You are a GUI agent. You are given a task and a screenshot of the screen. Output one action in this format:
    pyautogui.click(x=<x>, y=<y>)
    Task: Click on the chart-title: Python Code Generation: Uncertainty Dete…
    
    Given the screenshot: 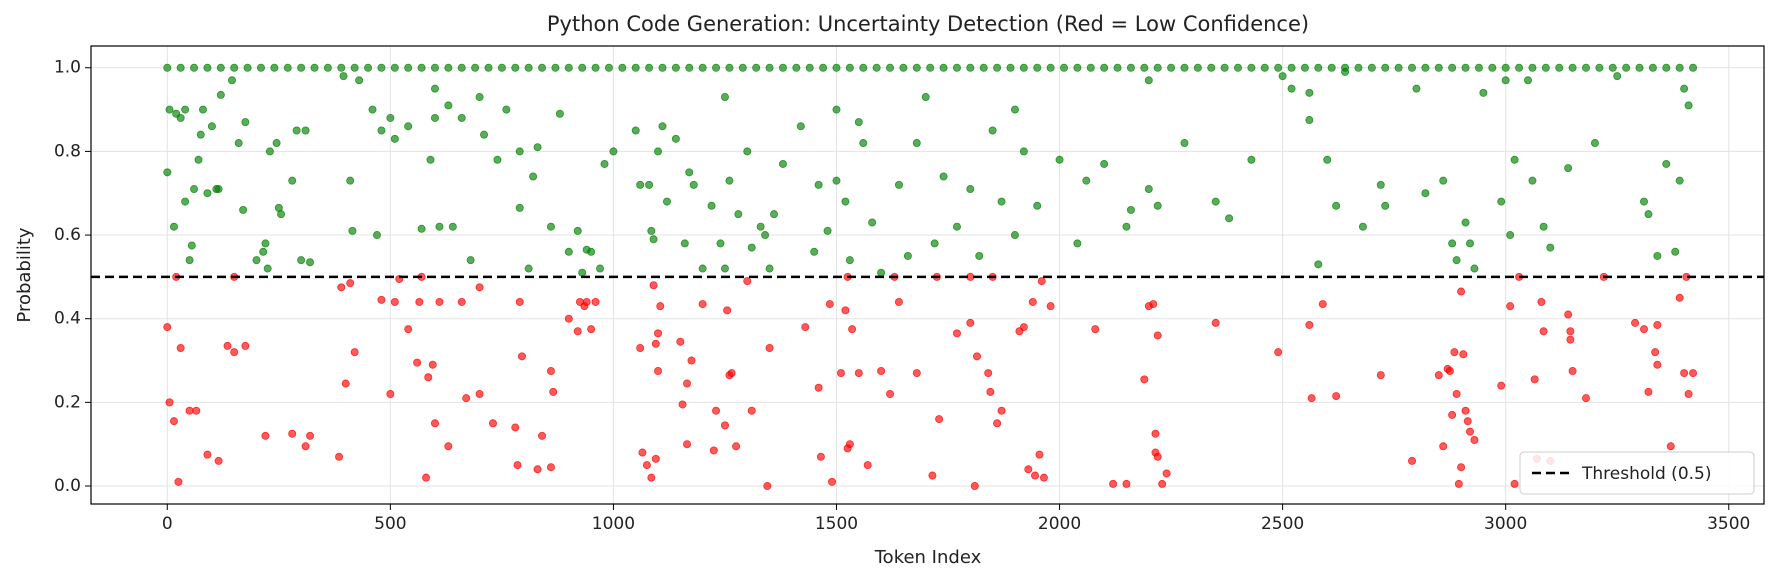 What is the action you would take?
    pyautogui.click(x=928, y=24)
    